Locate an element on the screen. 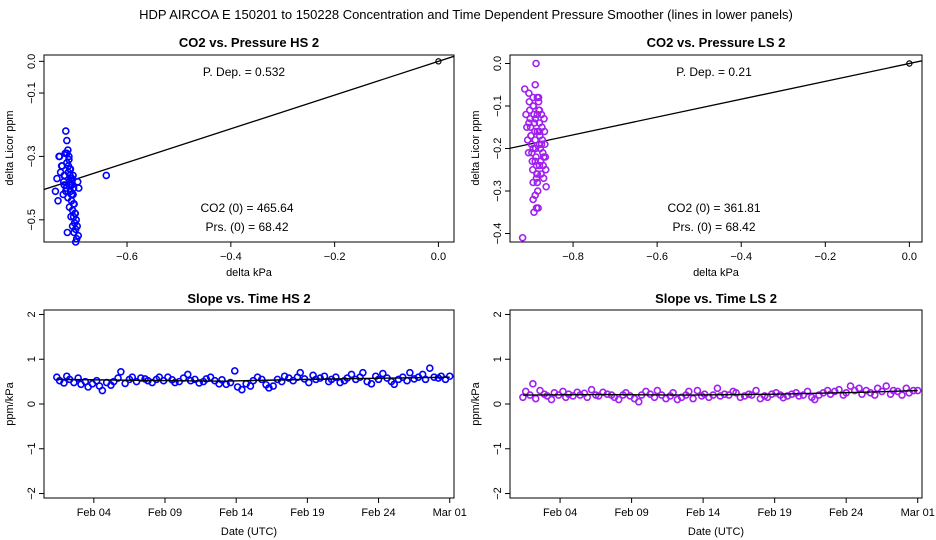 The height and width of the screenshot is (540, 936). x-tick-label: −0.4 is located at coordinates (231, 257).